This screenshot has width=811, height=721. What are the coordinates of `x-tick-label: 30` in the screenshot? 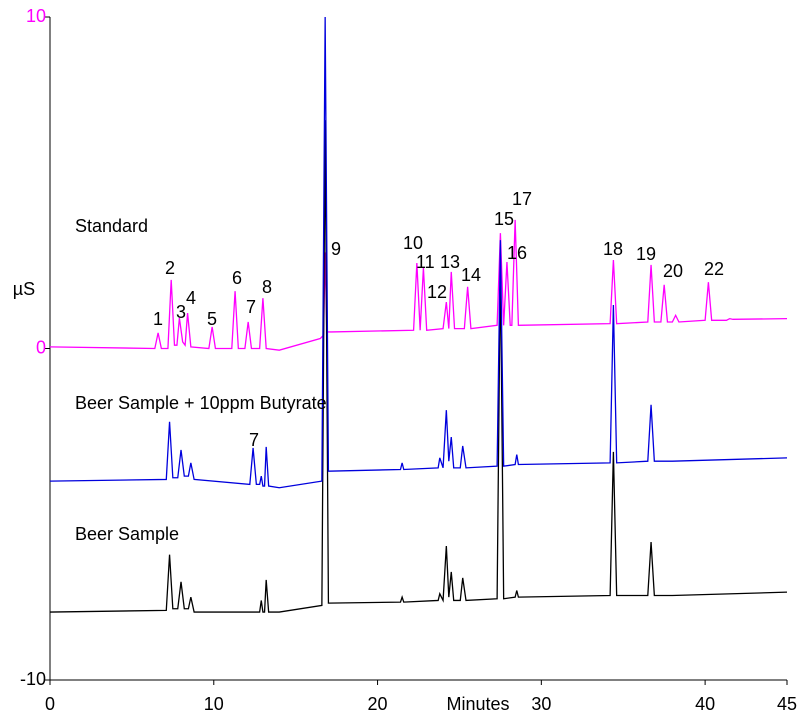 It's located at (541, 704).